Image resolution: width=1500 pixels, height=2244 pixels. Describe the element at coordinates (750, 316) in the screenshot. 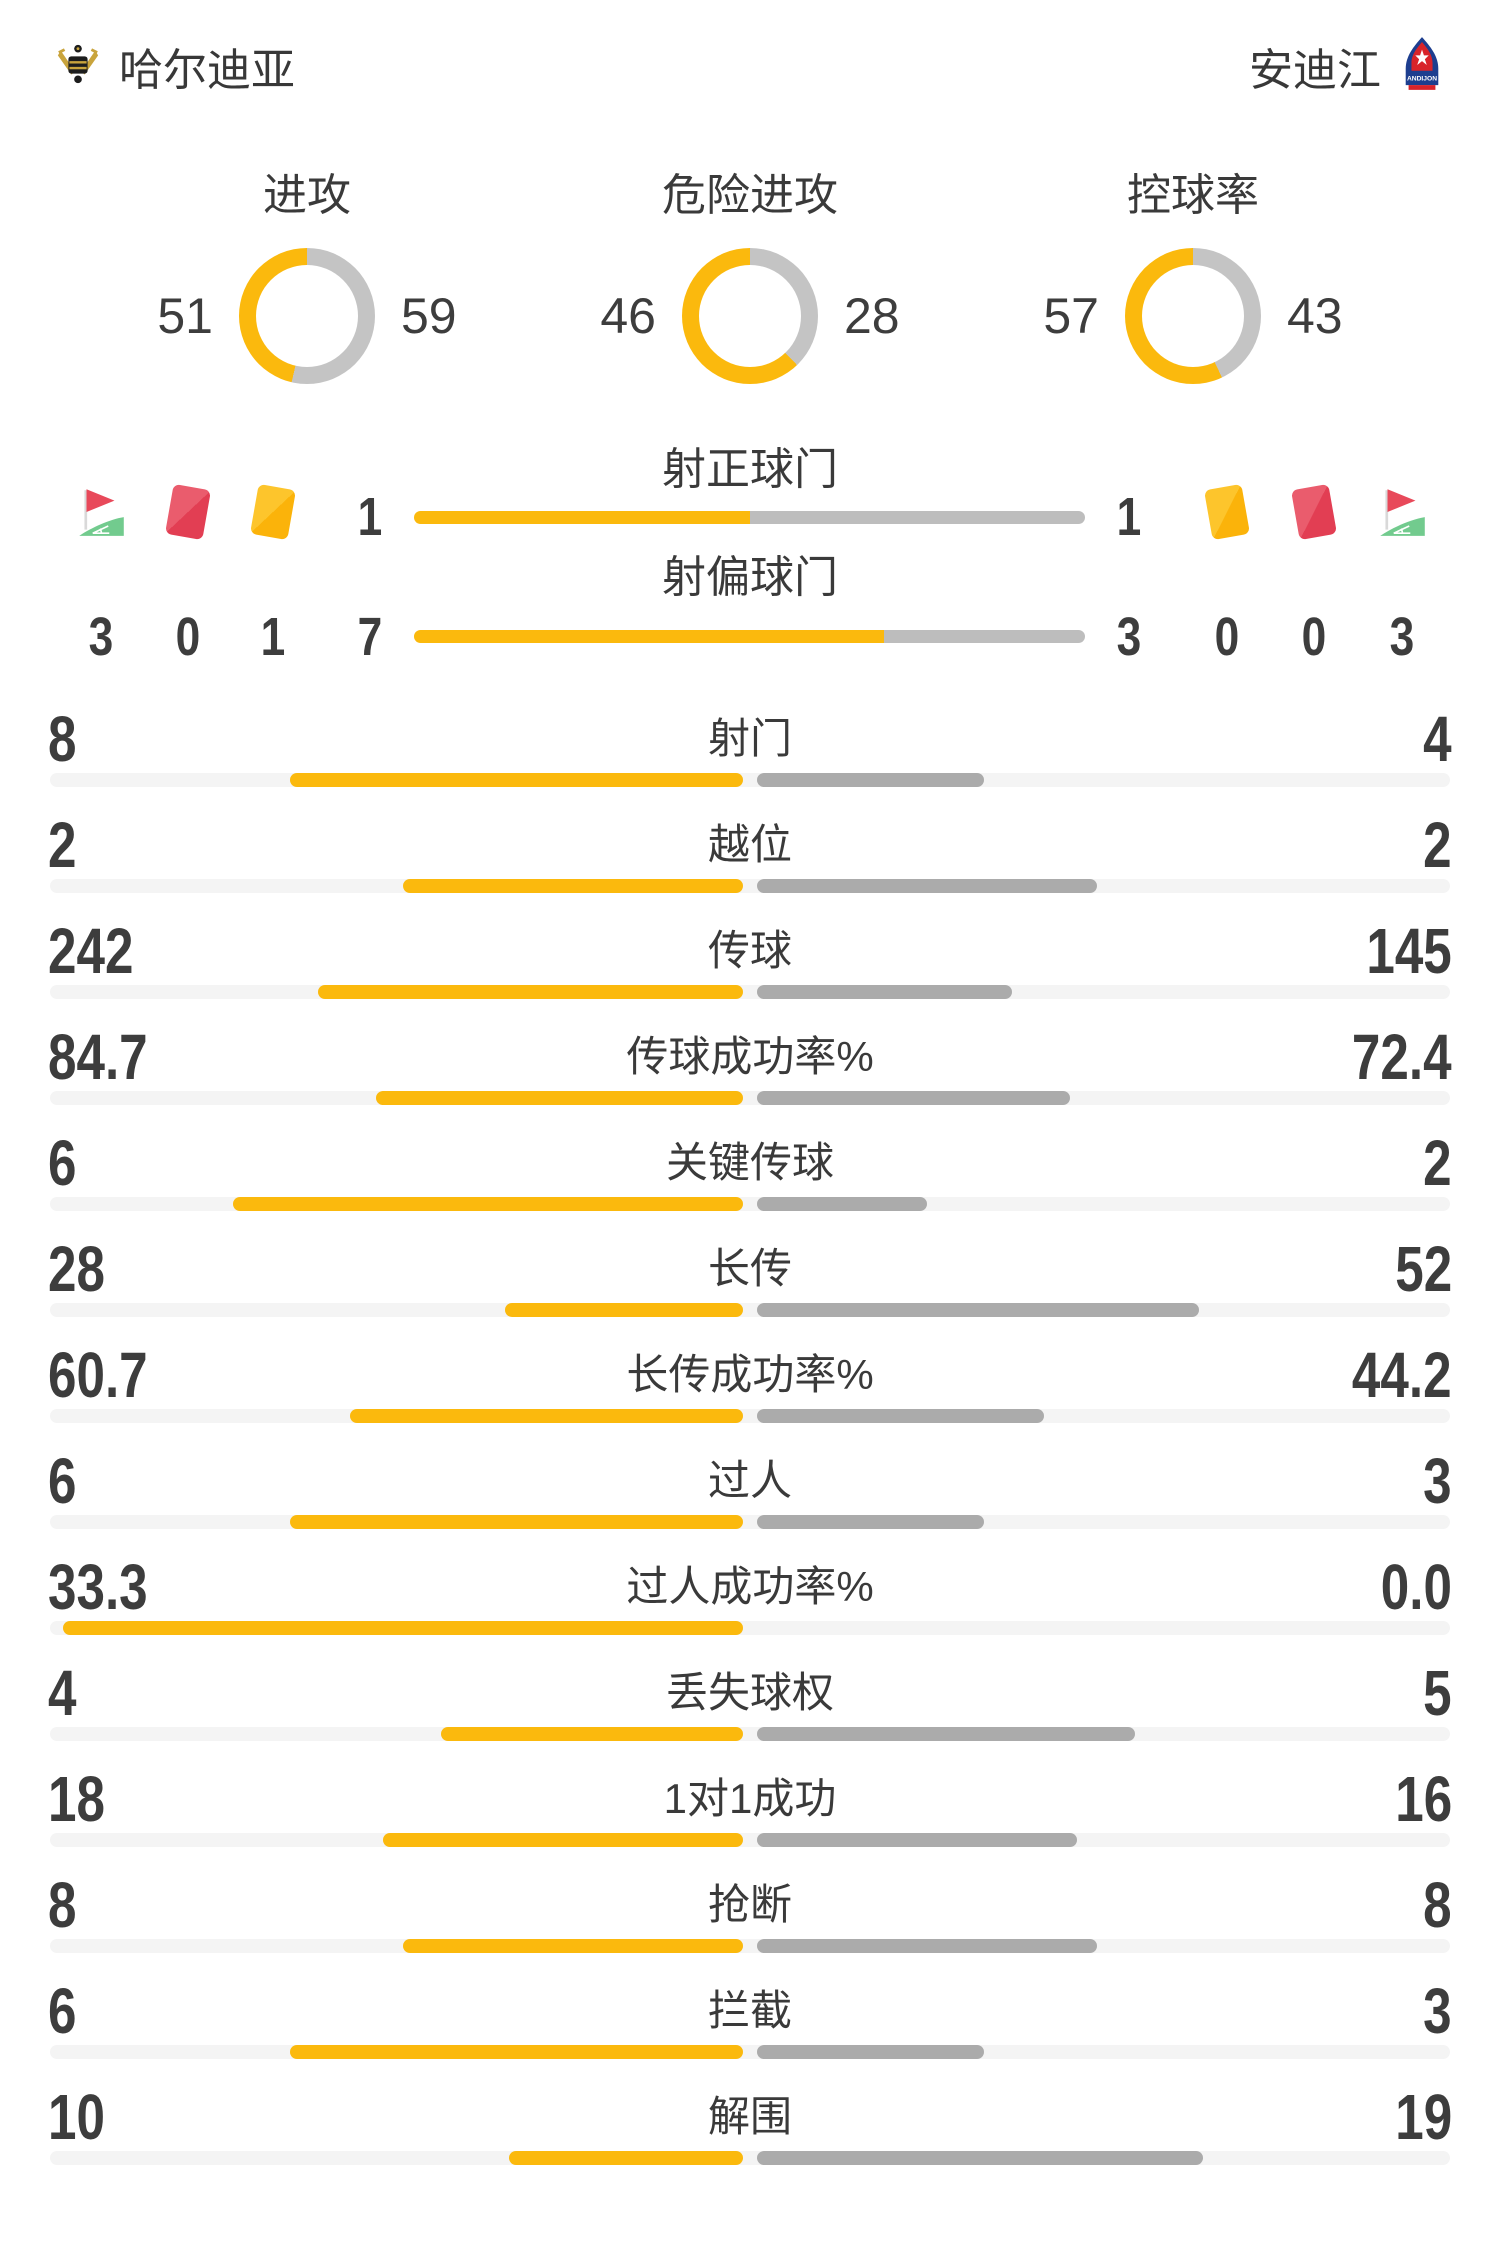

I see `dangerous-attacks-donut-chart` at that location.